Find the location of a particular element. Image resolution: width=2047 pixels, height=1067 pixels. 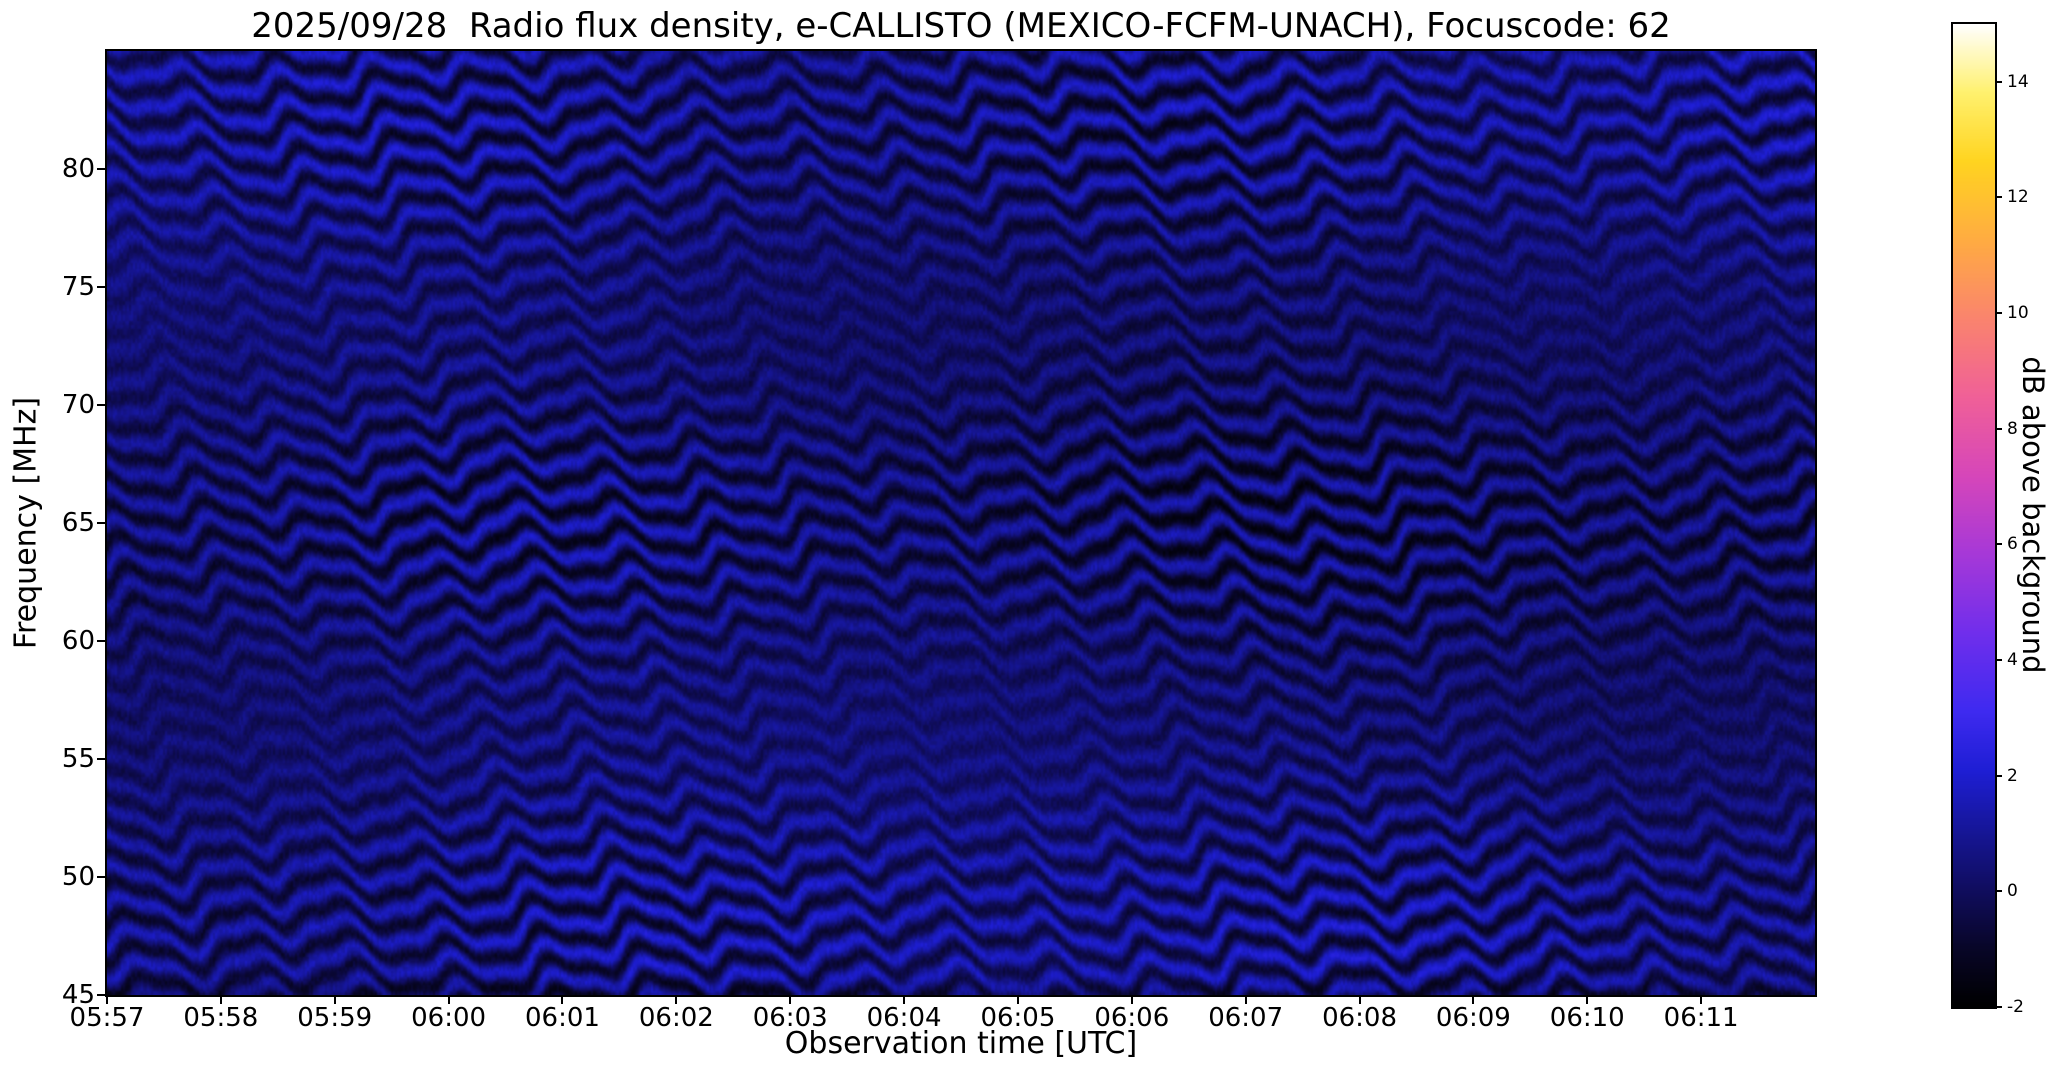

x-tick-label: 06:08 is located at coordinates (1359, 1018).